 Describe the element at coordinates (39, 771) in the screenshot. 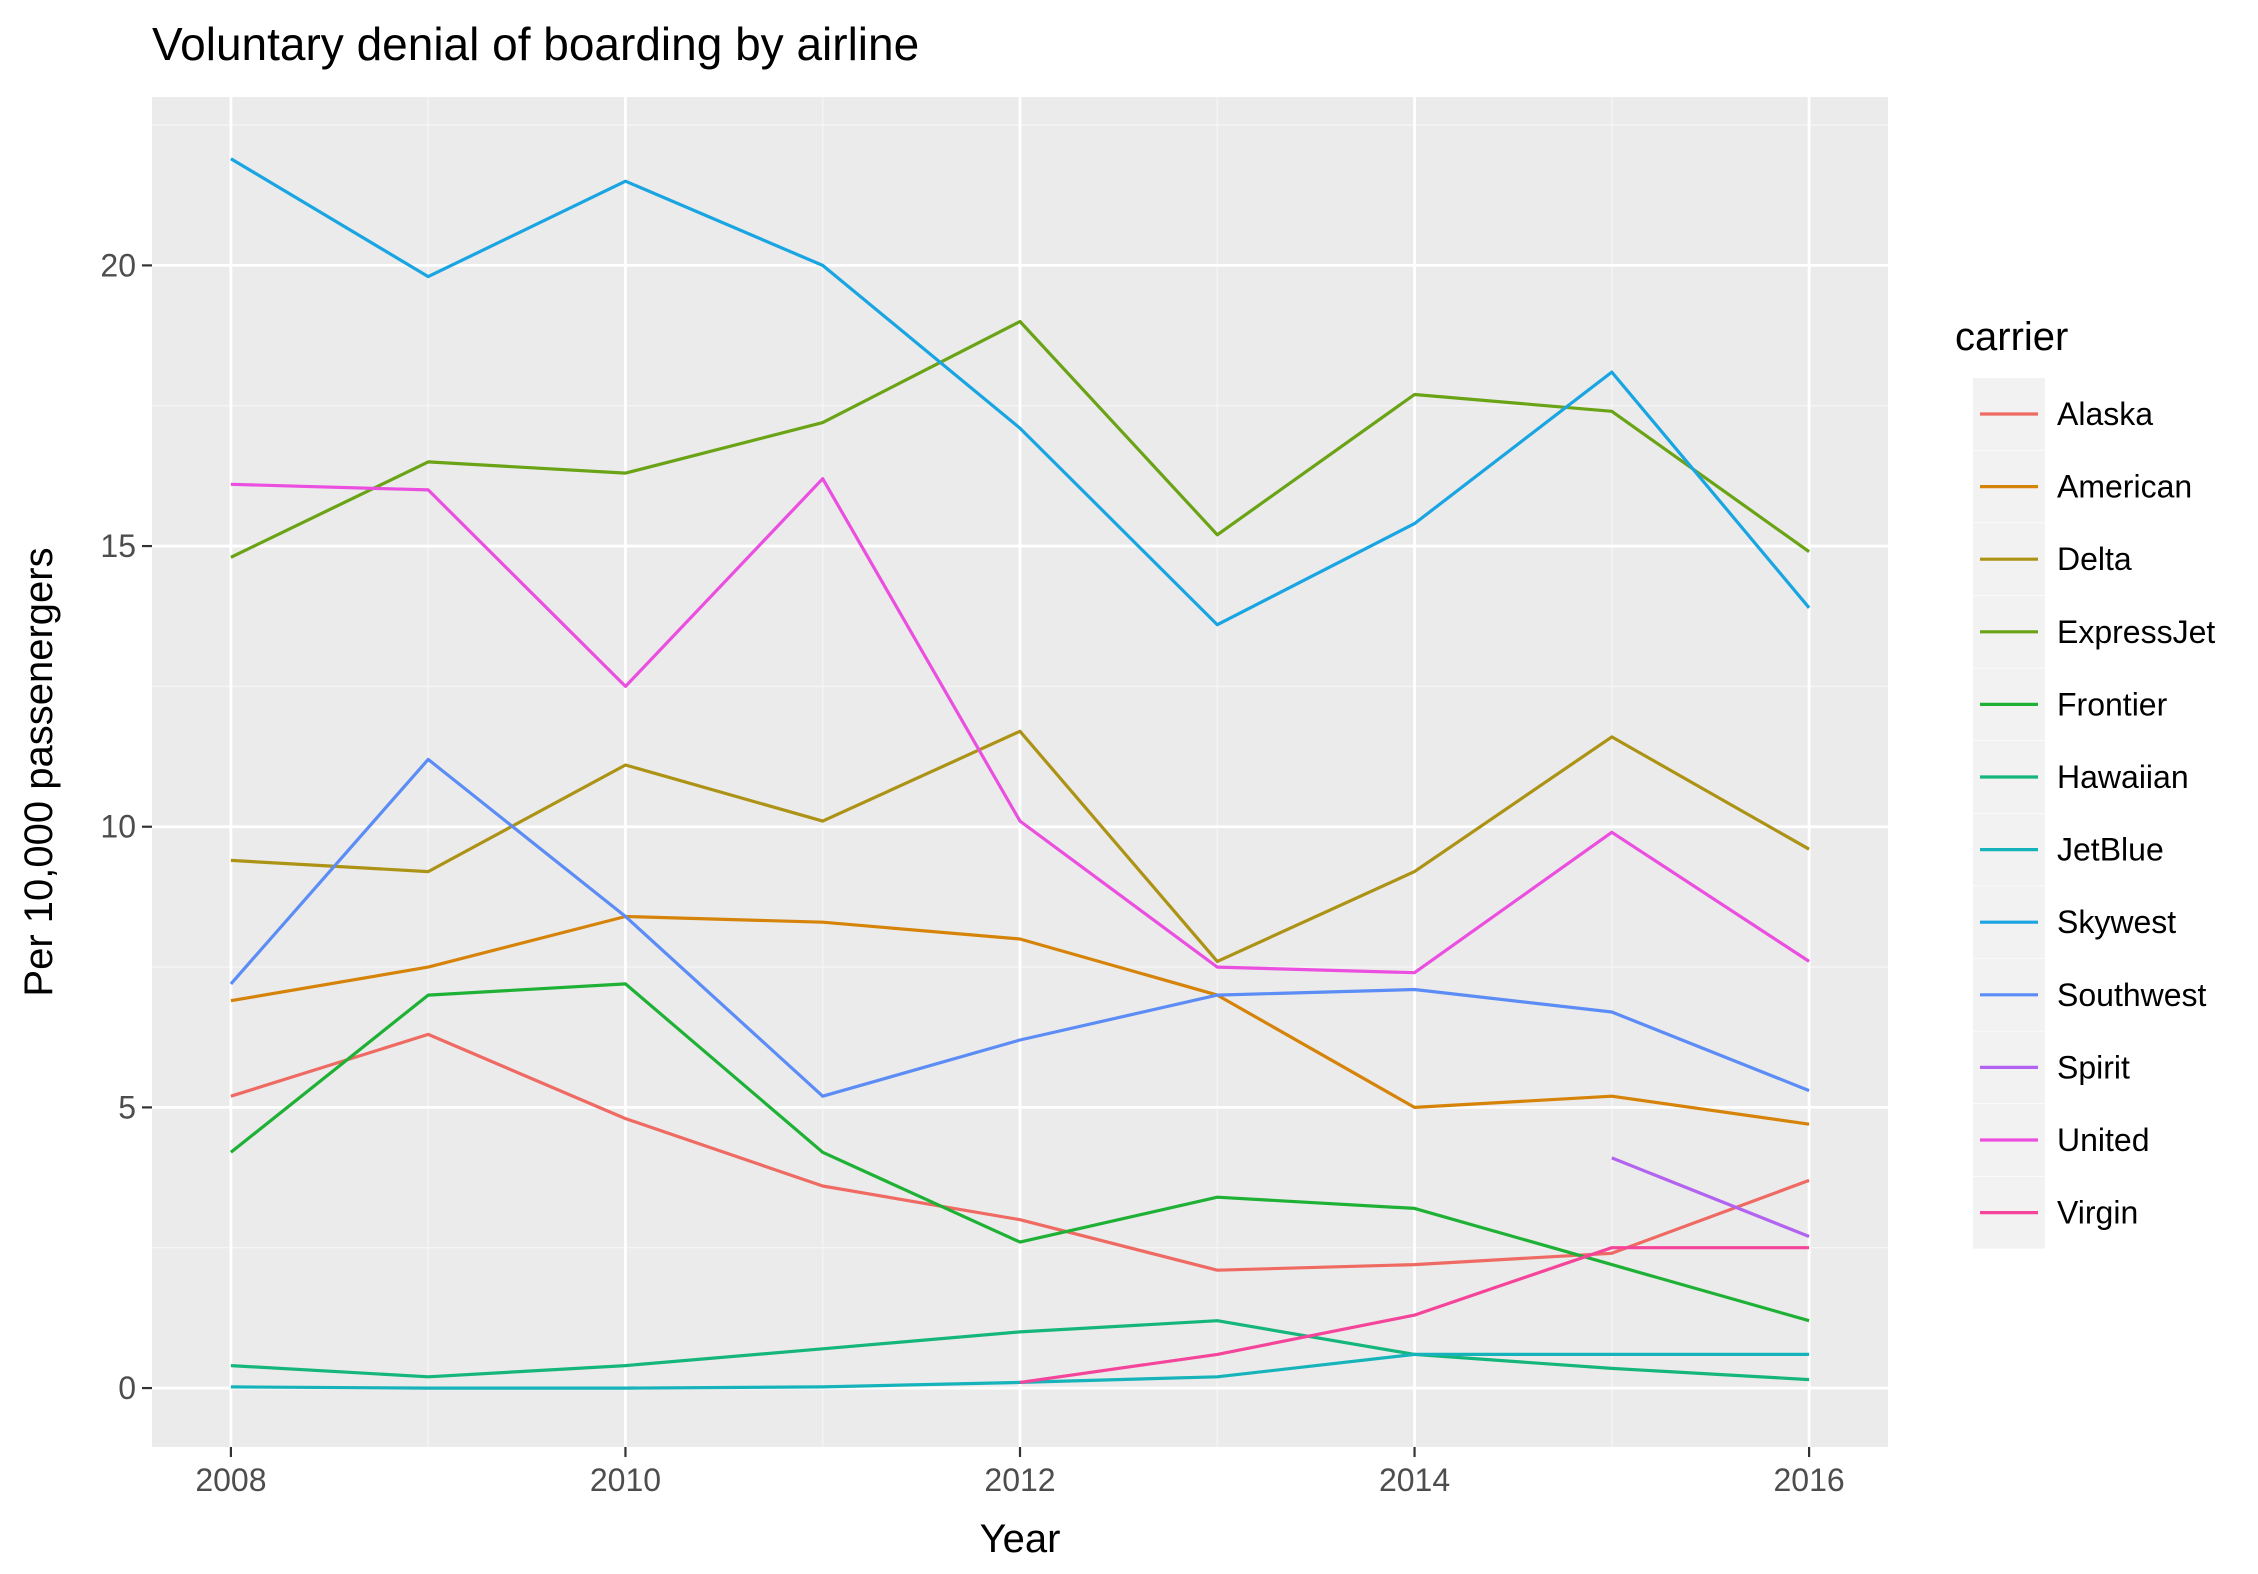

I see `y-axis-title: Per 10,000 passenergers` at that location.